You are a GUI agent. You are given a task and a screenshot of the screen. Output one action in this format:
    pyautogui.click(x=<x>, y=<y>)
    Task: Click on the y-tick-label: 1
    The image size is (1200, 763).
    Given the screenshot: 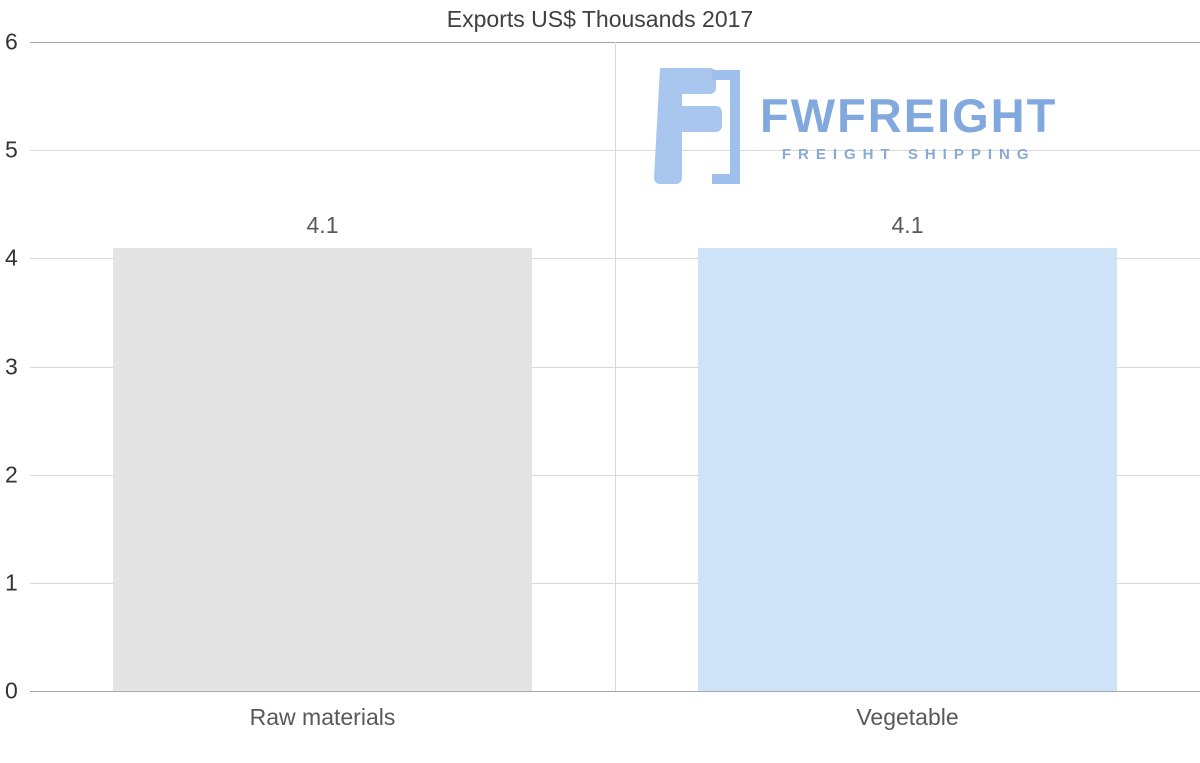 What is the action you would take?
    pyautogui.click(x=11, y=582)
    